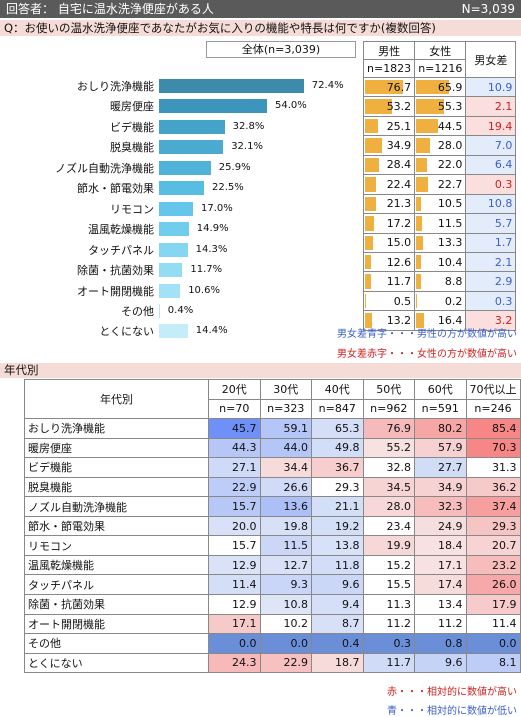 The image size is (521, 717). What do you see at coordinates (440, 389) in the screenshot?
I see `age-column-header: 60代` at bounding box center [440, 389].